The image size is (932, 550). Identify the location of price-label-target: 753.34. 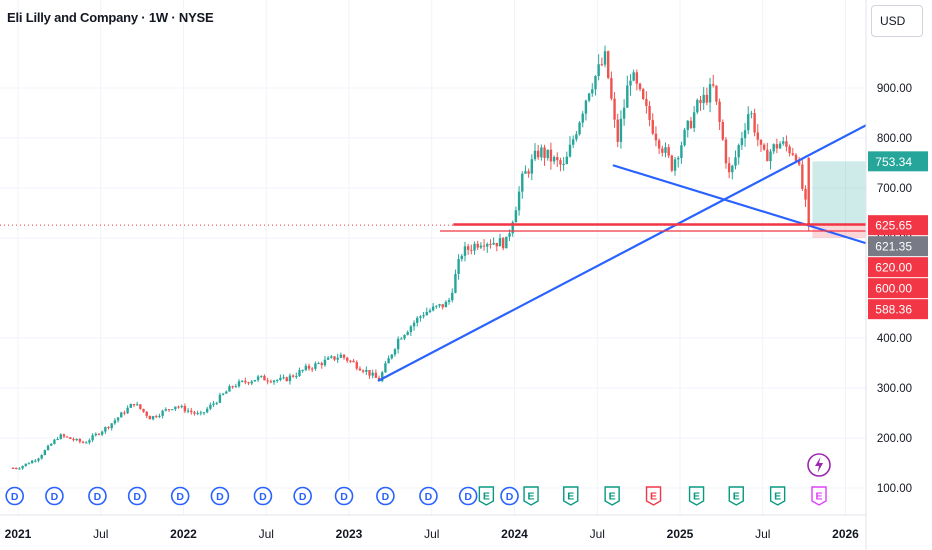
(898, 161).